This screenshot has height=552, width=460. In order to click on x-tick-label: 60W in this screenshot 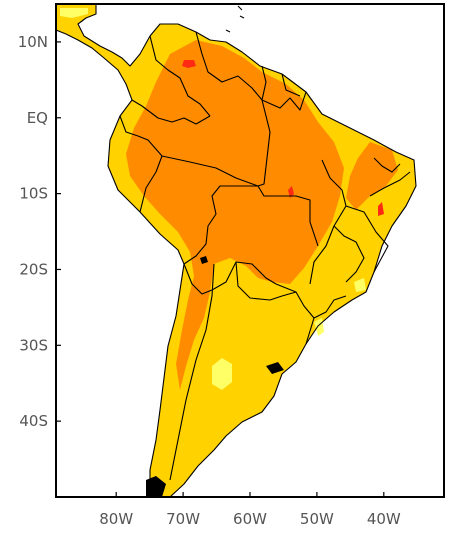, I will do `click(250, 519)`.